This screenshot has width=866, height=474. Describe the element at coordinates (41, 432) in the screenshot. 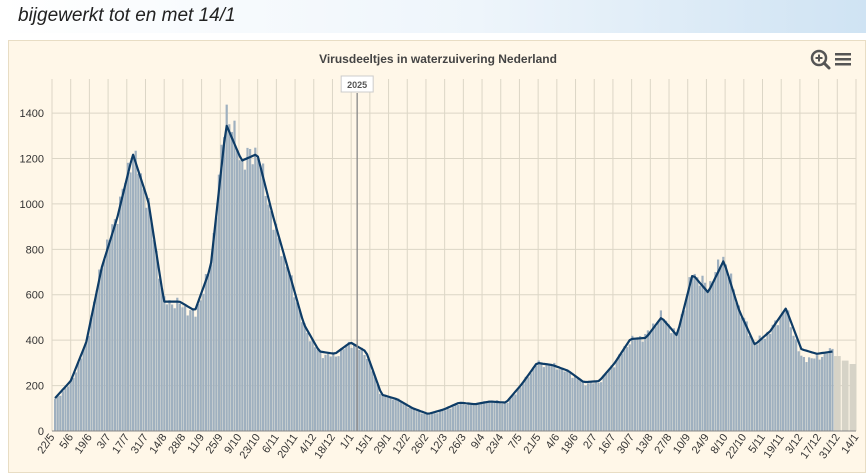

I see `y-tick-label: 0` at that location.